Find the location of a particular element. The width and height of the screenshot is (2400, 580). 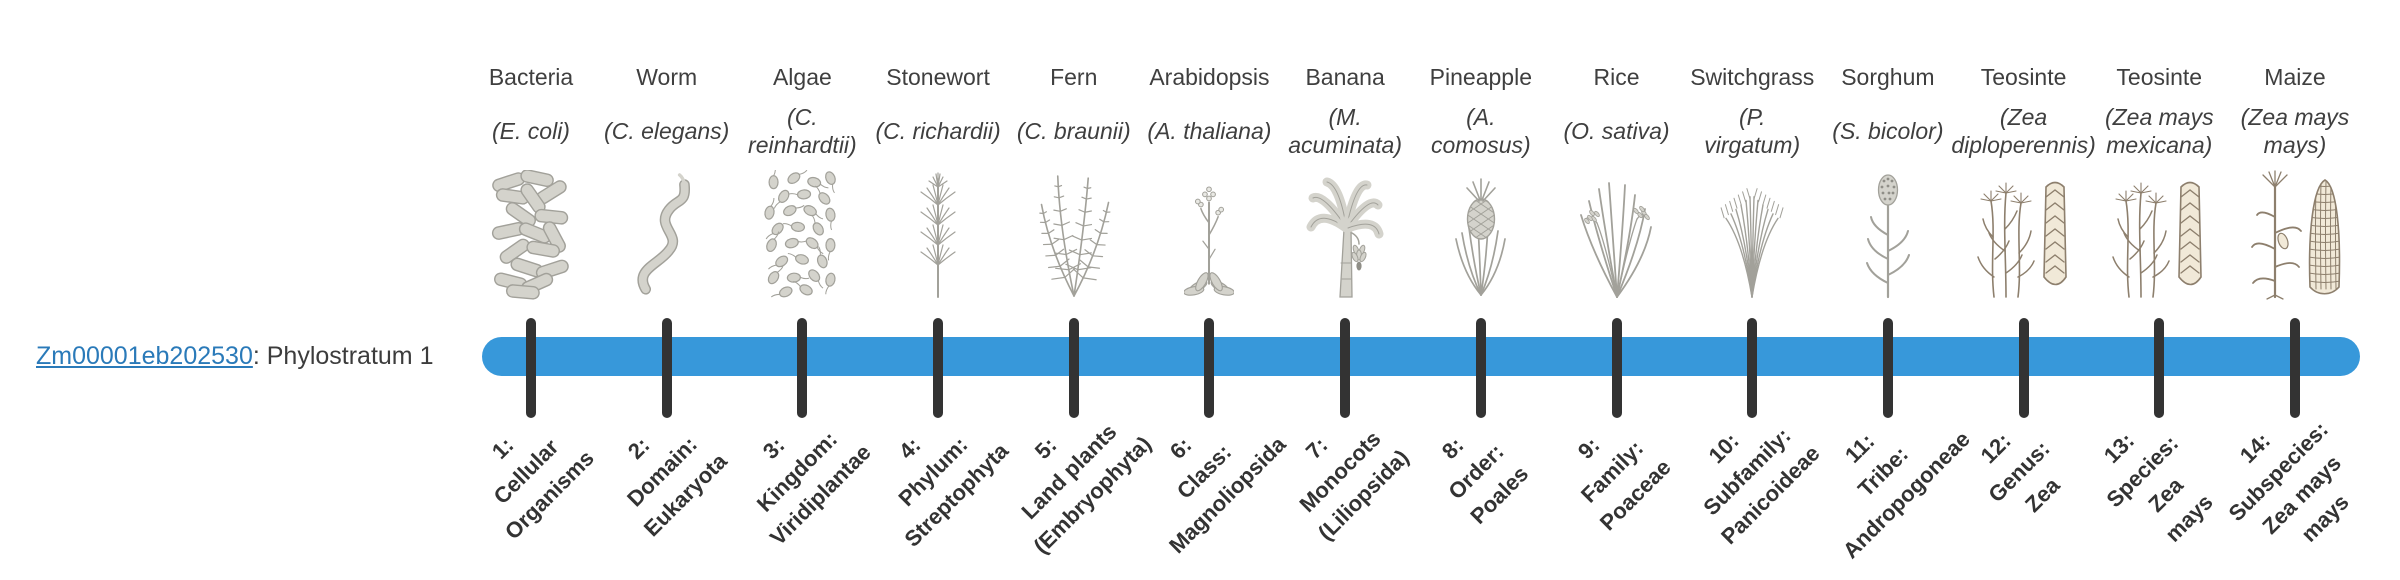

scientific-name-line: comosus) is located at coordinates (1480, 145).